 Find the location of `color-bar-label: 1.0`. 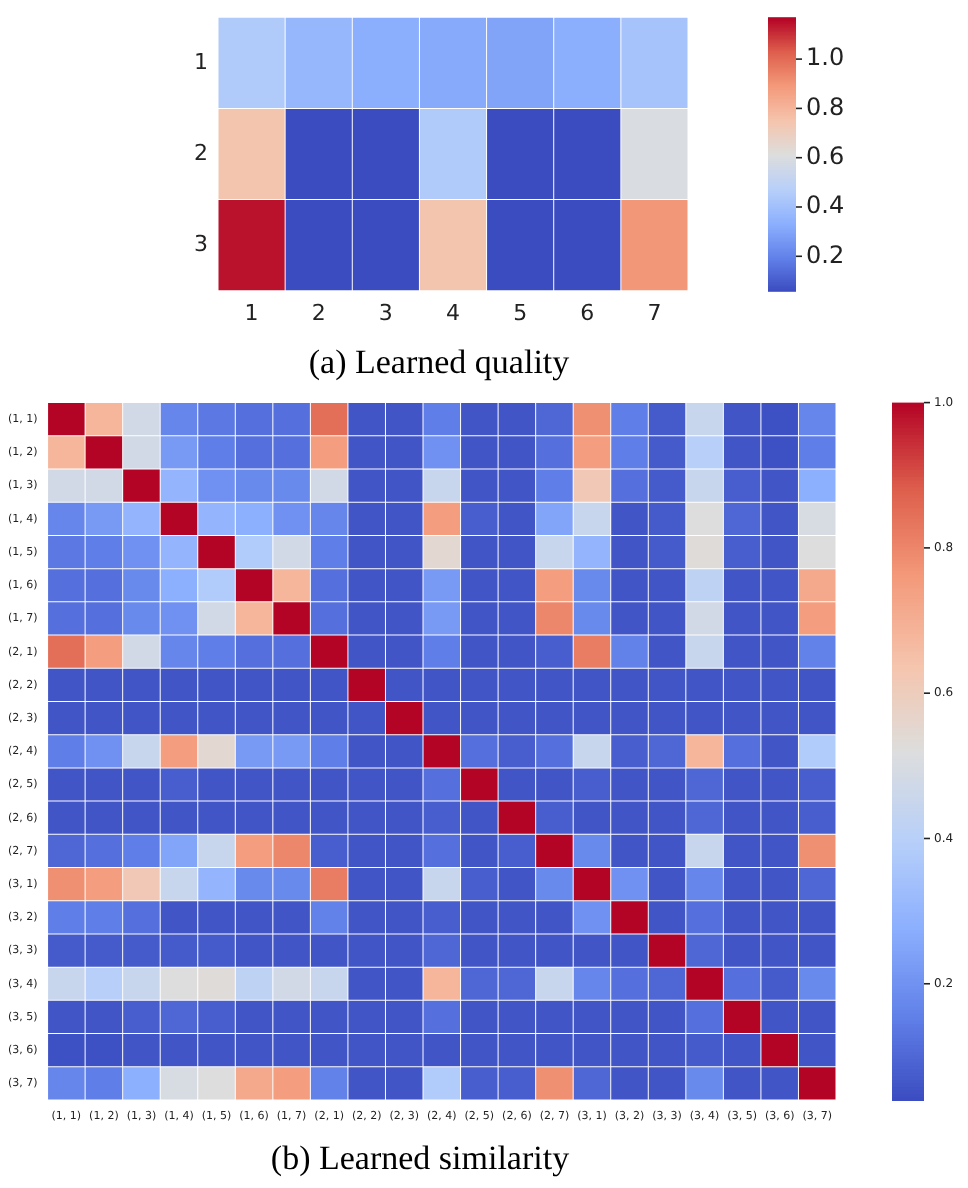

color-bar-label: 1.0 is located at coordinates (825, 57).